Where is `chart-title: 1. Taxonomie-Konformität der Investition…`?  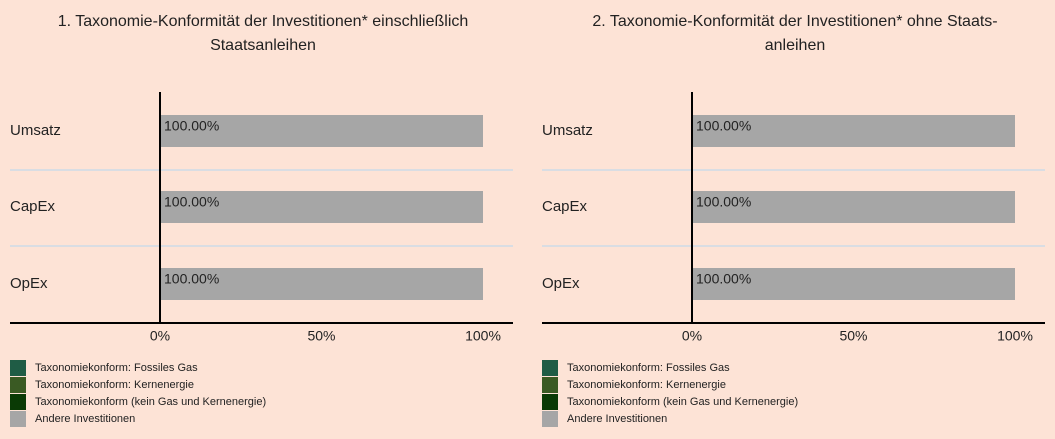 chart-title: 1. Taxonomie-Konformität der Investition… is located at coordinates (263, 21).